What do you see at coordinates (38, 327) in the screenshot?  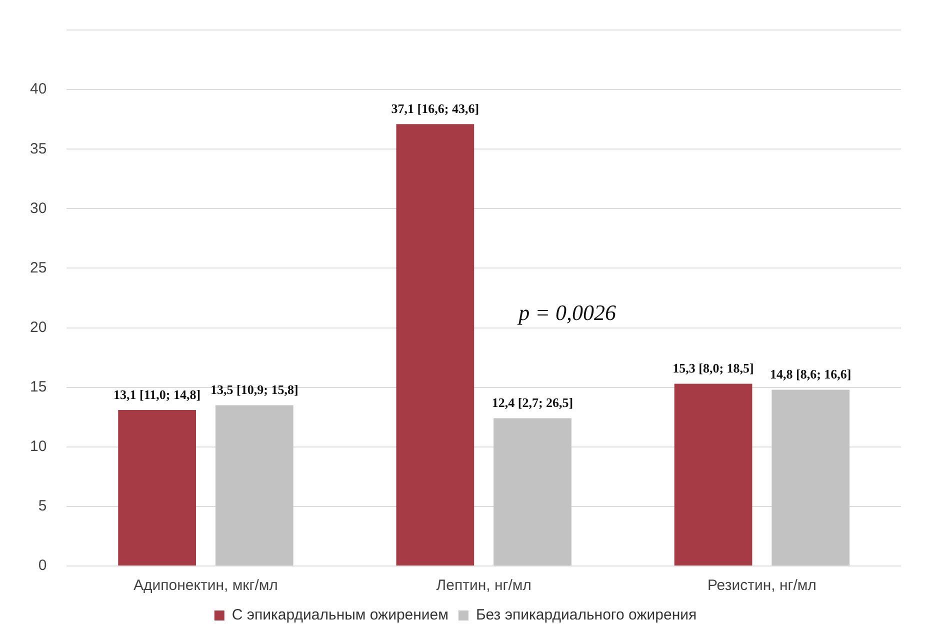 I see `y-tick-label: 20` at bounding box center [38, 327].